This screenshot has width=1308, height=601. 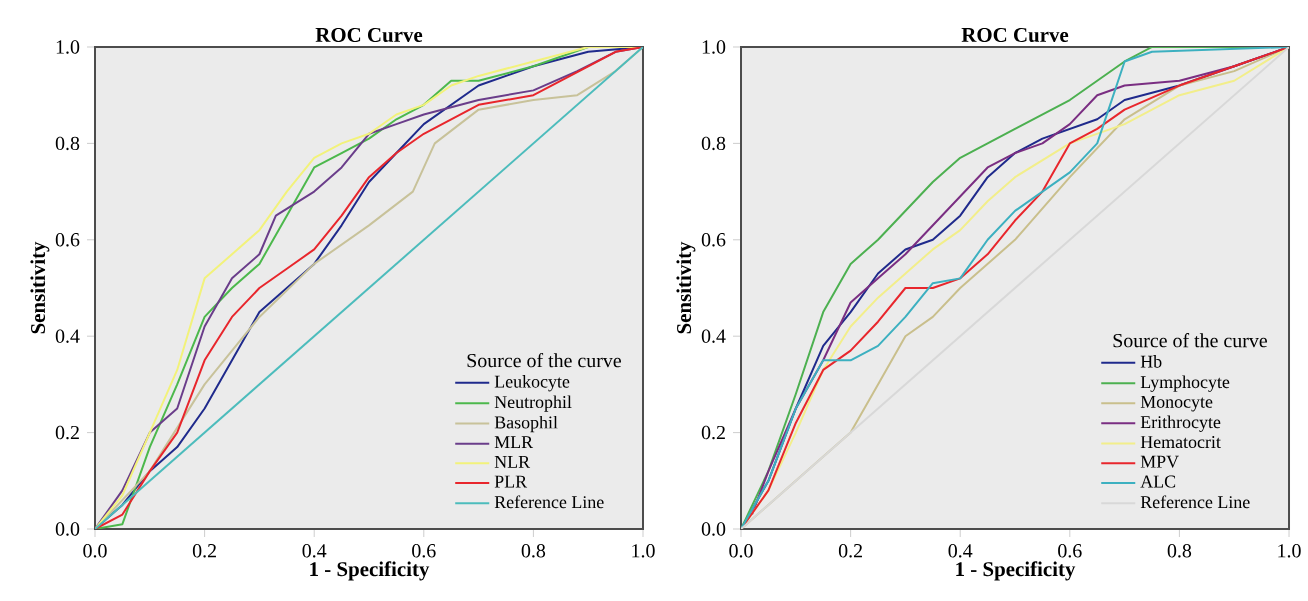 I want to click on legend-label: Hematocrit, so click(x=1180, y=442).